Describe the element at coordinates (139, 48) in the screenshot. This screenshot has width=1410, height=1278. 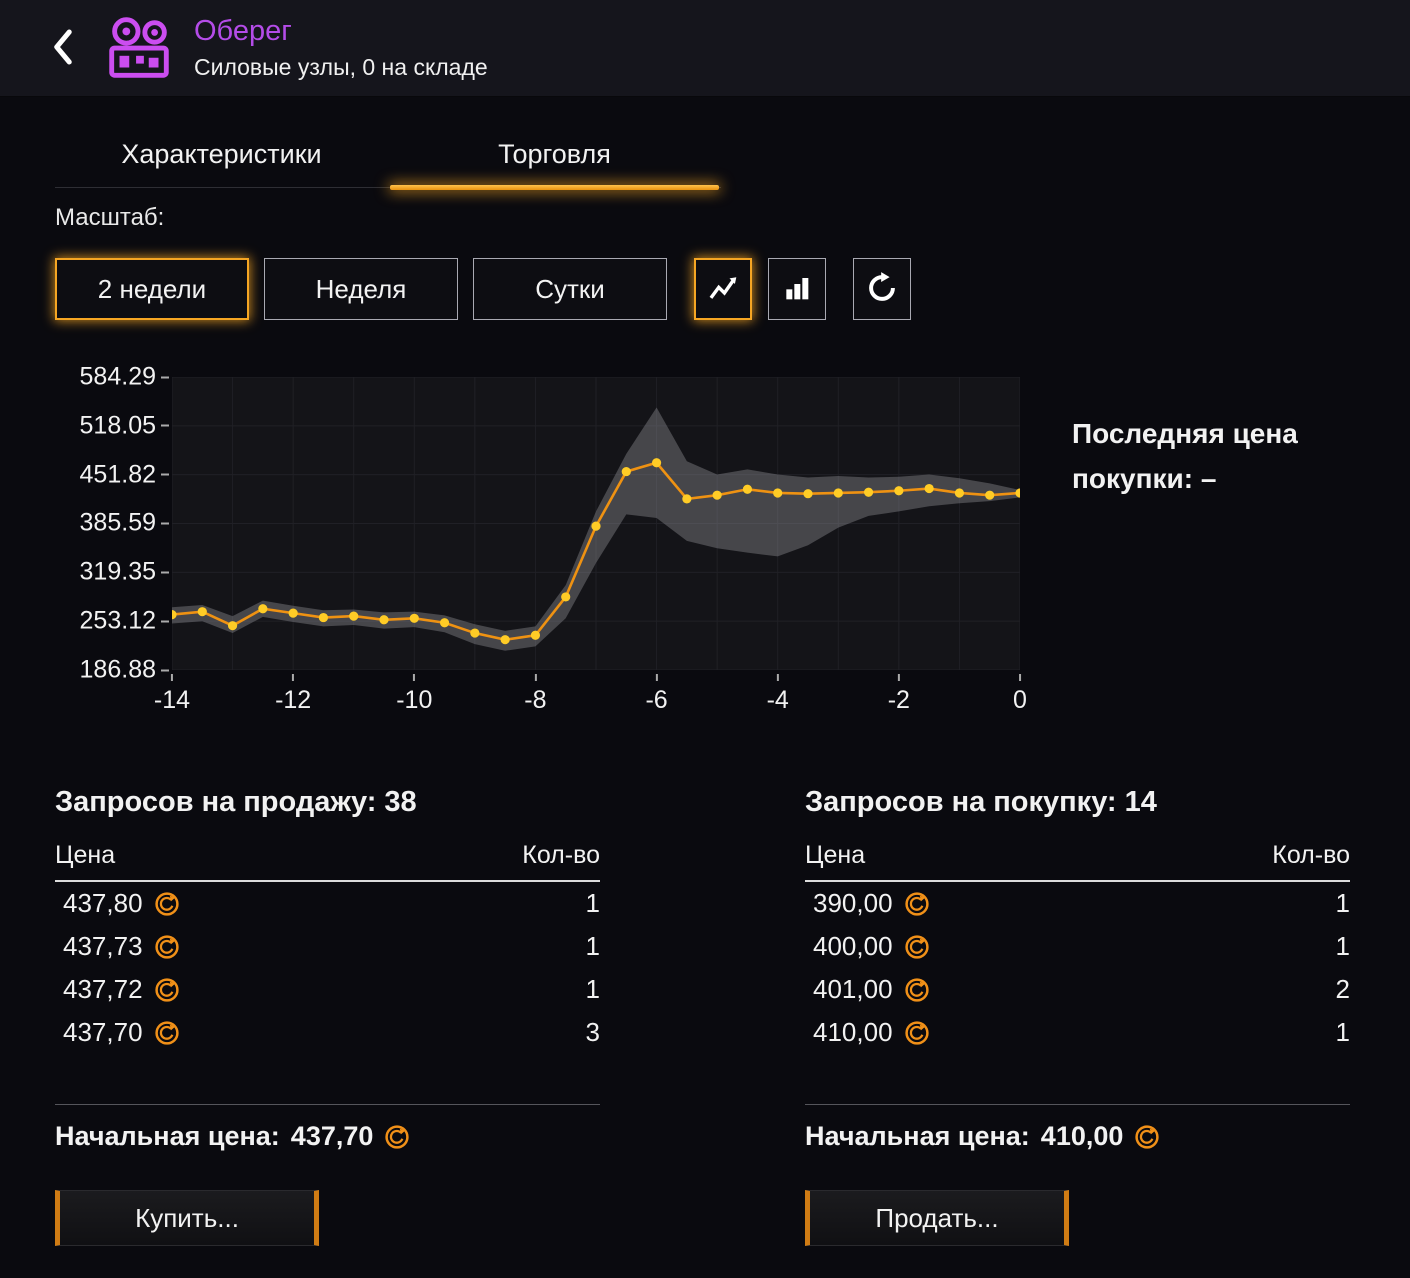
I see `item-icon` at that location.